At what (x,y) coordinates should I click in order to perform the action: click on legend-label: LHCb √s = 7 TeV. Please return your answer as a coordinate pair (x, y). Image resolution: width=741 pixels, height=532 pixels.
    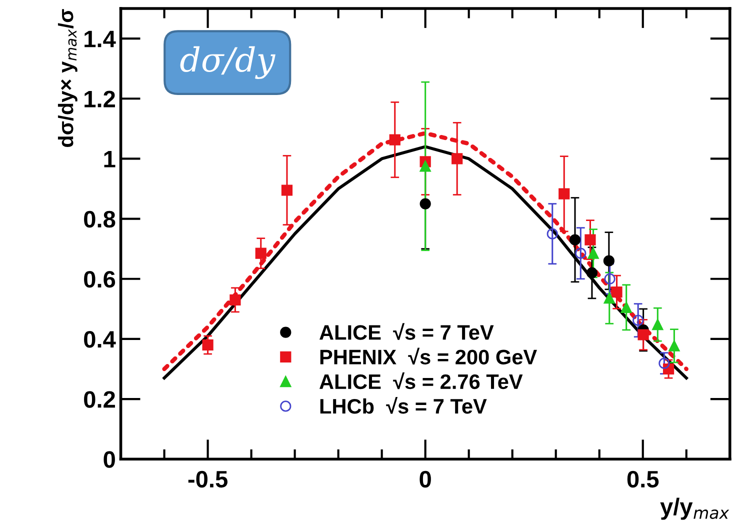
    Looking at the image, I should click on (403, 405).